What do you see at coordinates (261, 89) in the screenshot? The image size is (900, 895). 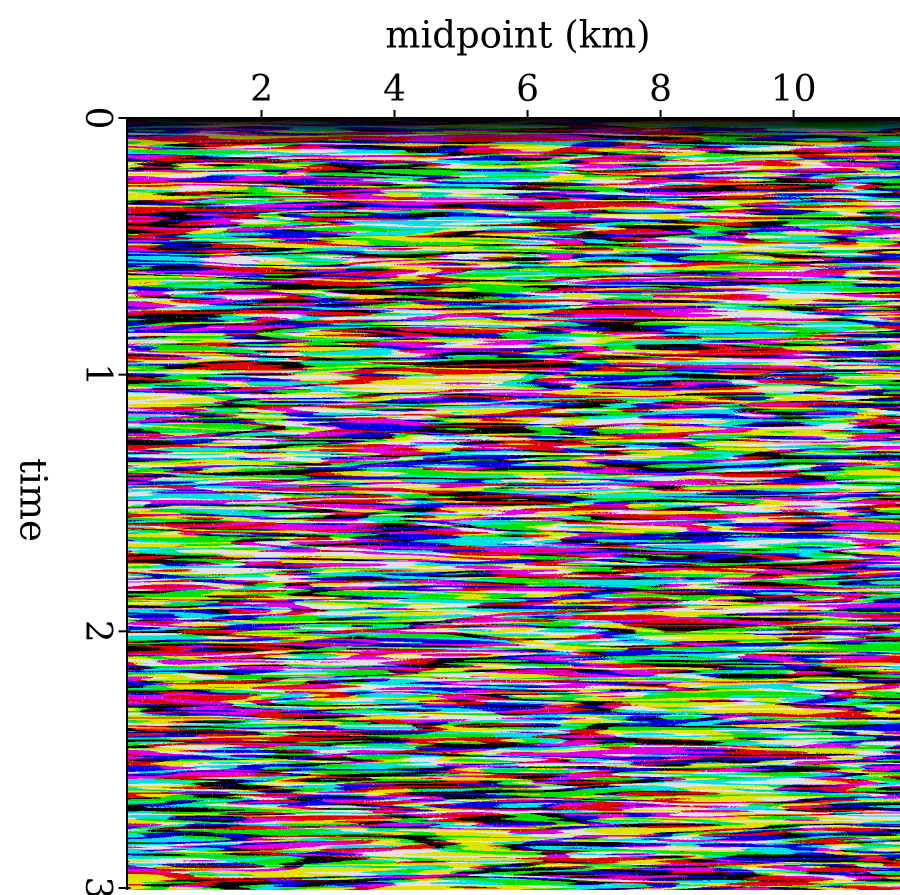 I see `x-tick-label: 2` at bounding box center [261, 89].